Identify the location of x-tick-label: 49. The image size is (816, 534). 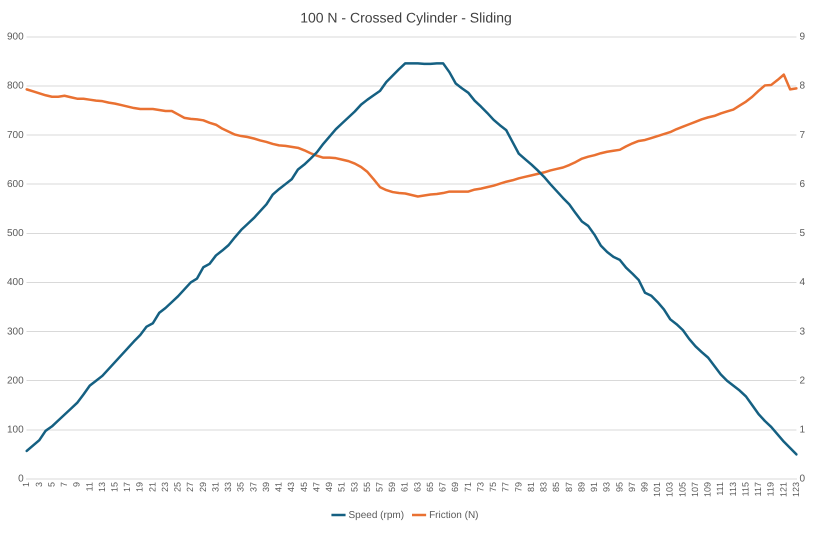
(329, 487).